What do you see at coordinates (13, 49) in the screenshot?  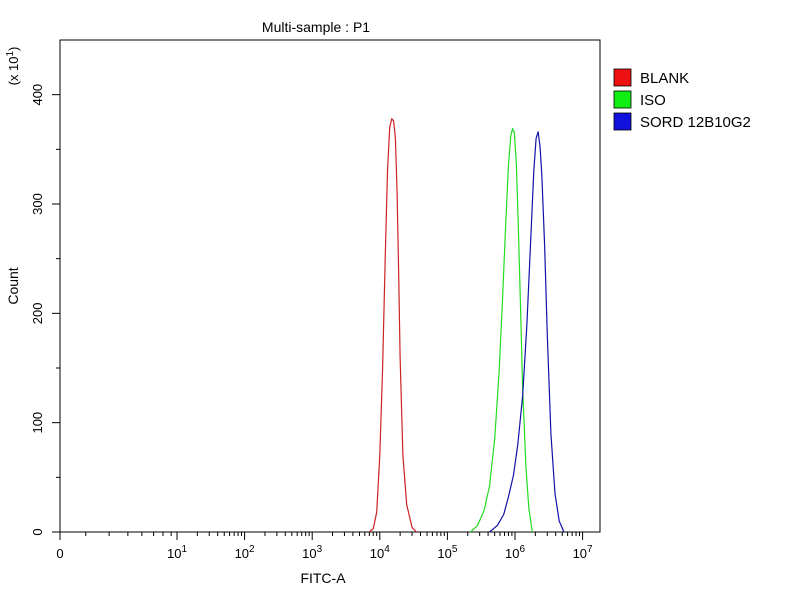 I see `y-multiplier-close: )` at bounding box center [13, 49].